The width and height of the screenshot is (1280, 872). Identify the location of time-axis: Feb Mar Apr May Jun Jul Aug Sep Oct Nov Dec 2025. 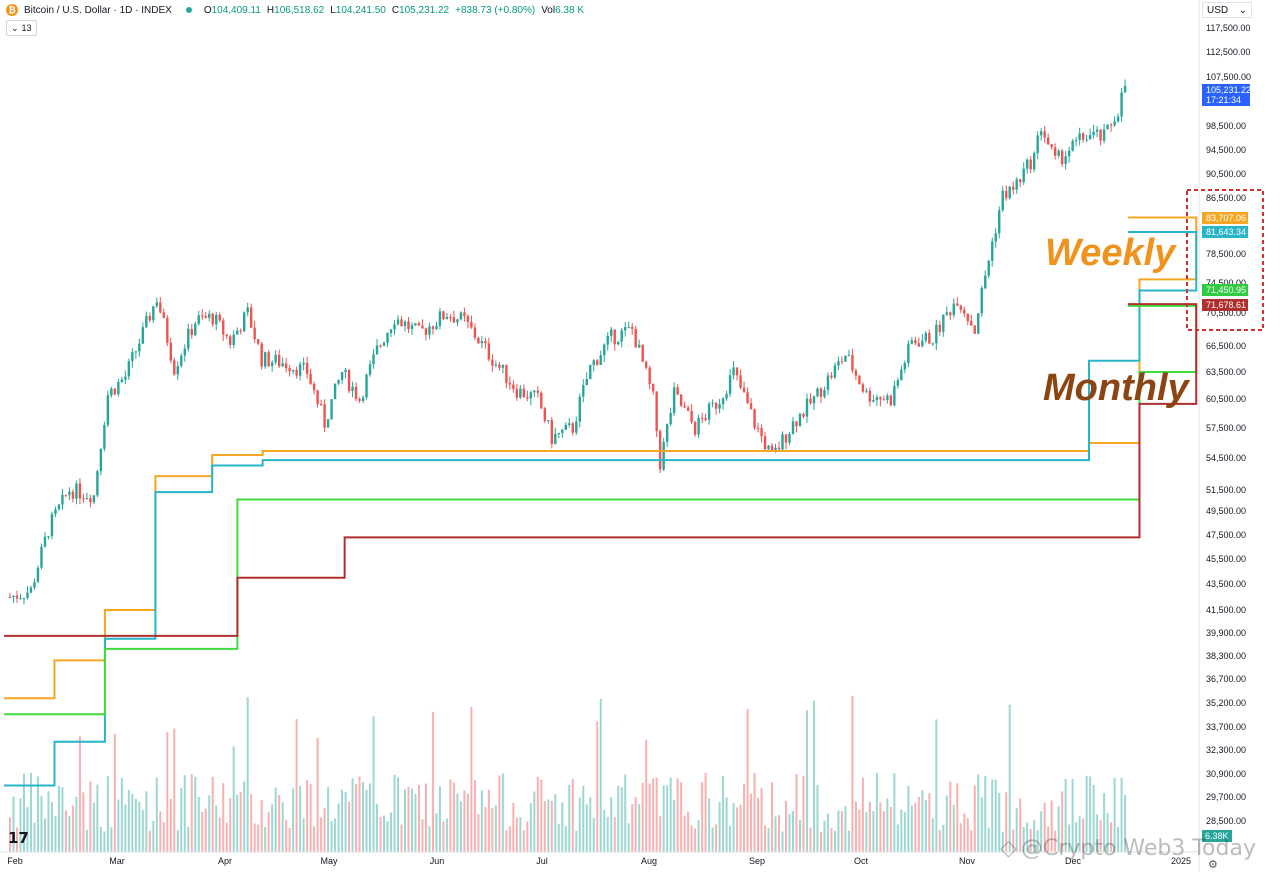
(599, 858).